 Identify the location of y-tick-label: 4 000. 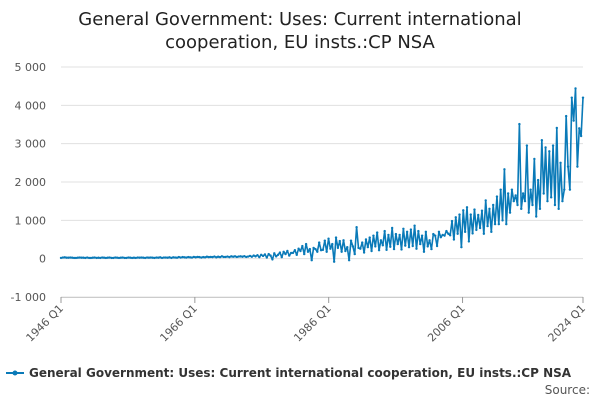
(31, 105).